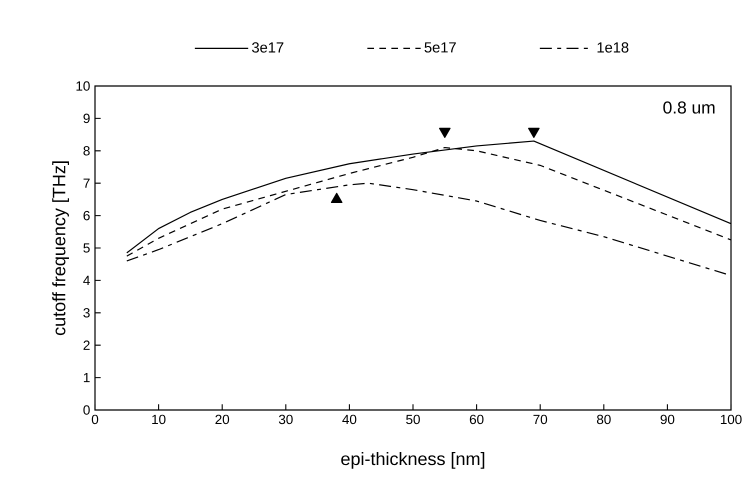  I want to click on x-tick-label: 70, so click(540, 419).